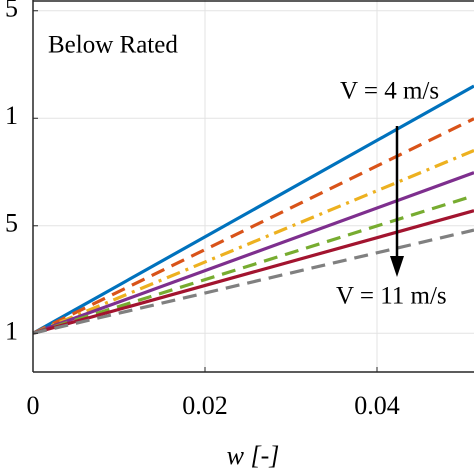 This screenshot has width=474, height=474. What do you see at coordinates (253, 455) in the screenshot?
I see `x-axis-label: w [-]` at bounding box center [253, 455].